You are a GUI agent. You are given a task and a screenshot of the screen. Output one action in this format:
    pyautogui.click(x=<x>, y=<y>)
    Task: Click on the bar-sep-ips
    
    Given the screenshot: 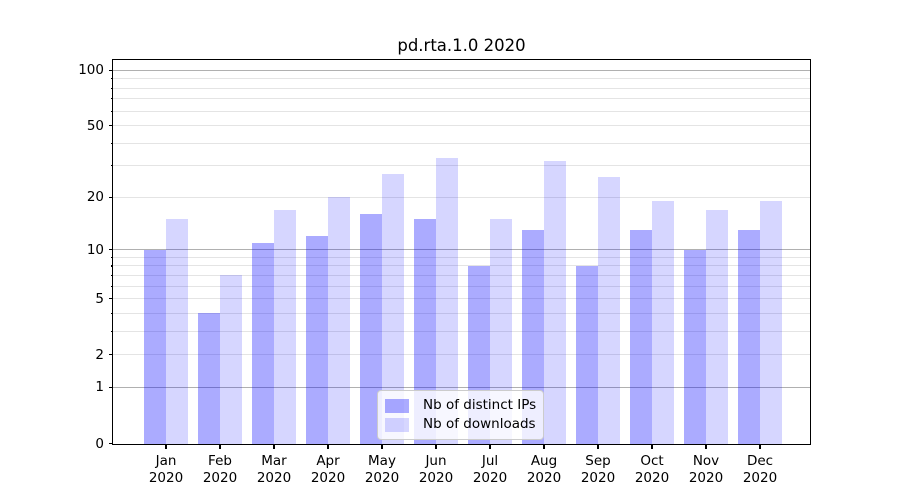 What is the action you would take?
    pyautogui.click(x=587, y=354)
    